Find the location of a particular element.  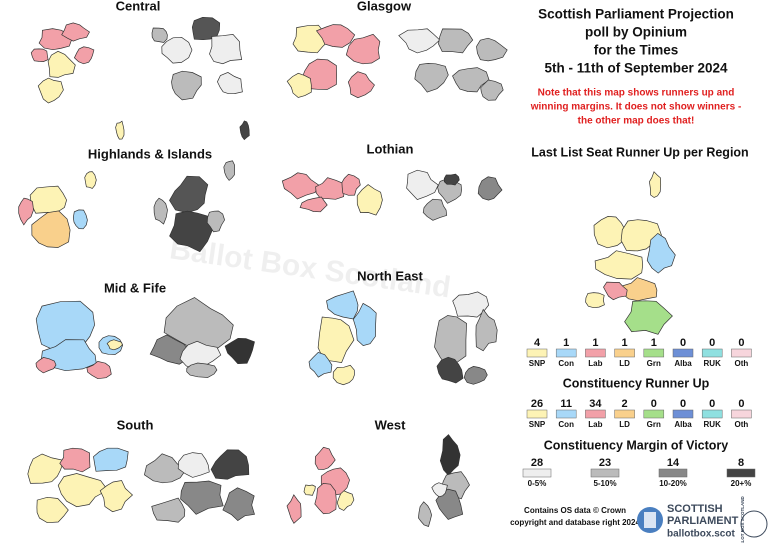

count: 26 is located at coordinates (537, 404).